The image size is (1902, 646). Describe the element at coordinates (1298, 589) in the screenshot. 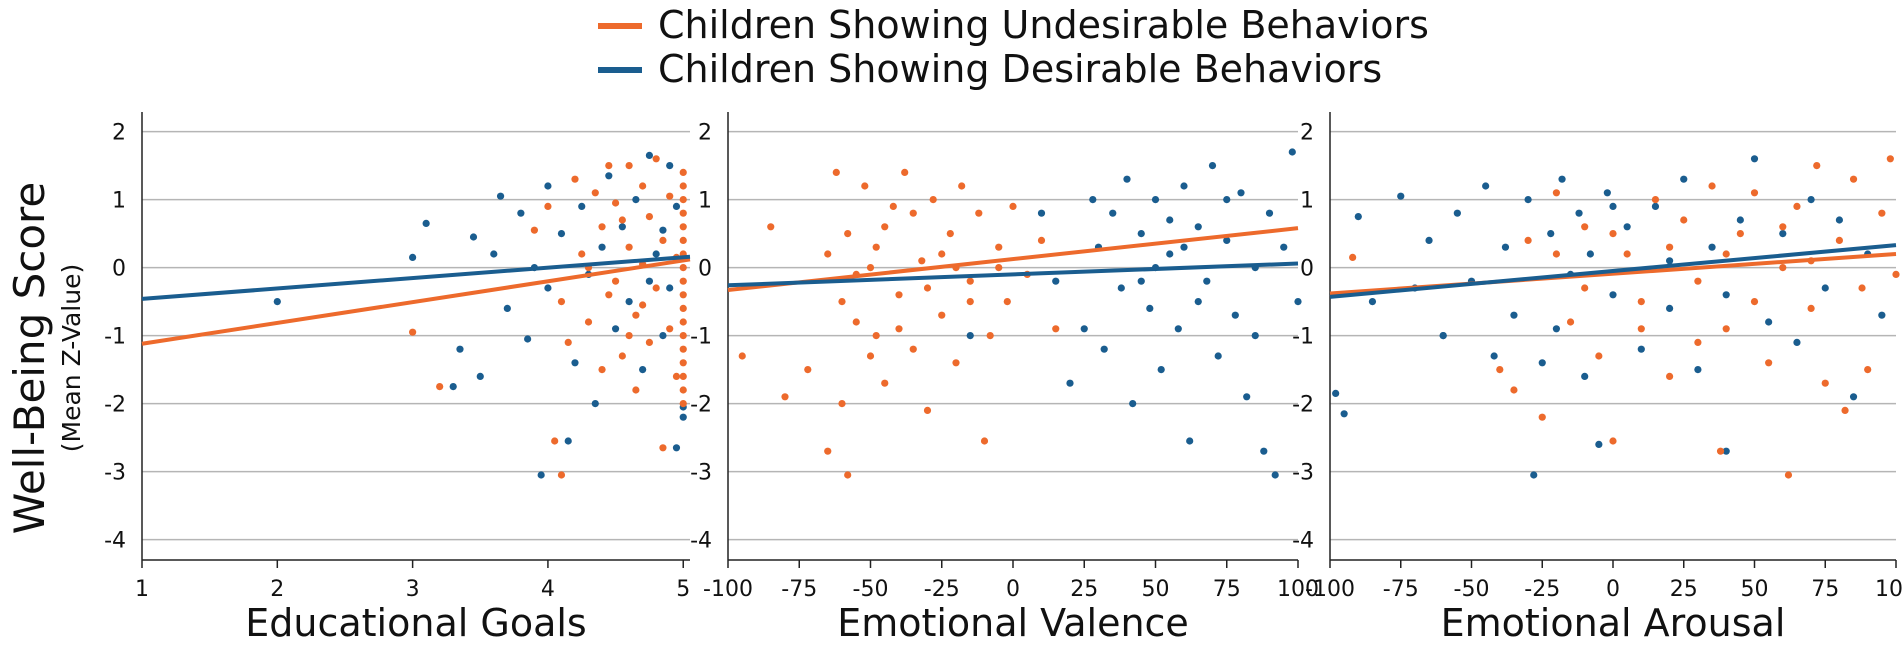

I see `x-tick-label: 100` at that location.